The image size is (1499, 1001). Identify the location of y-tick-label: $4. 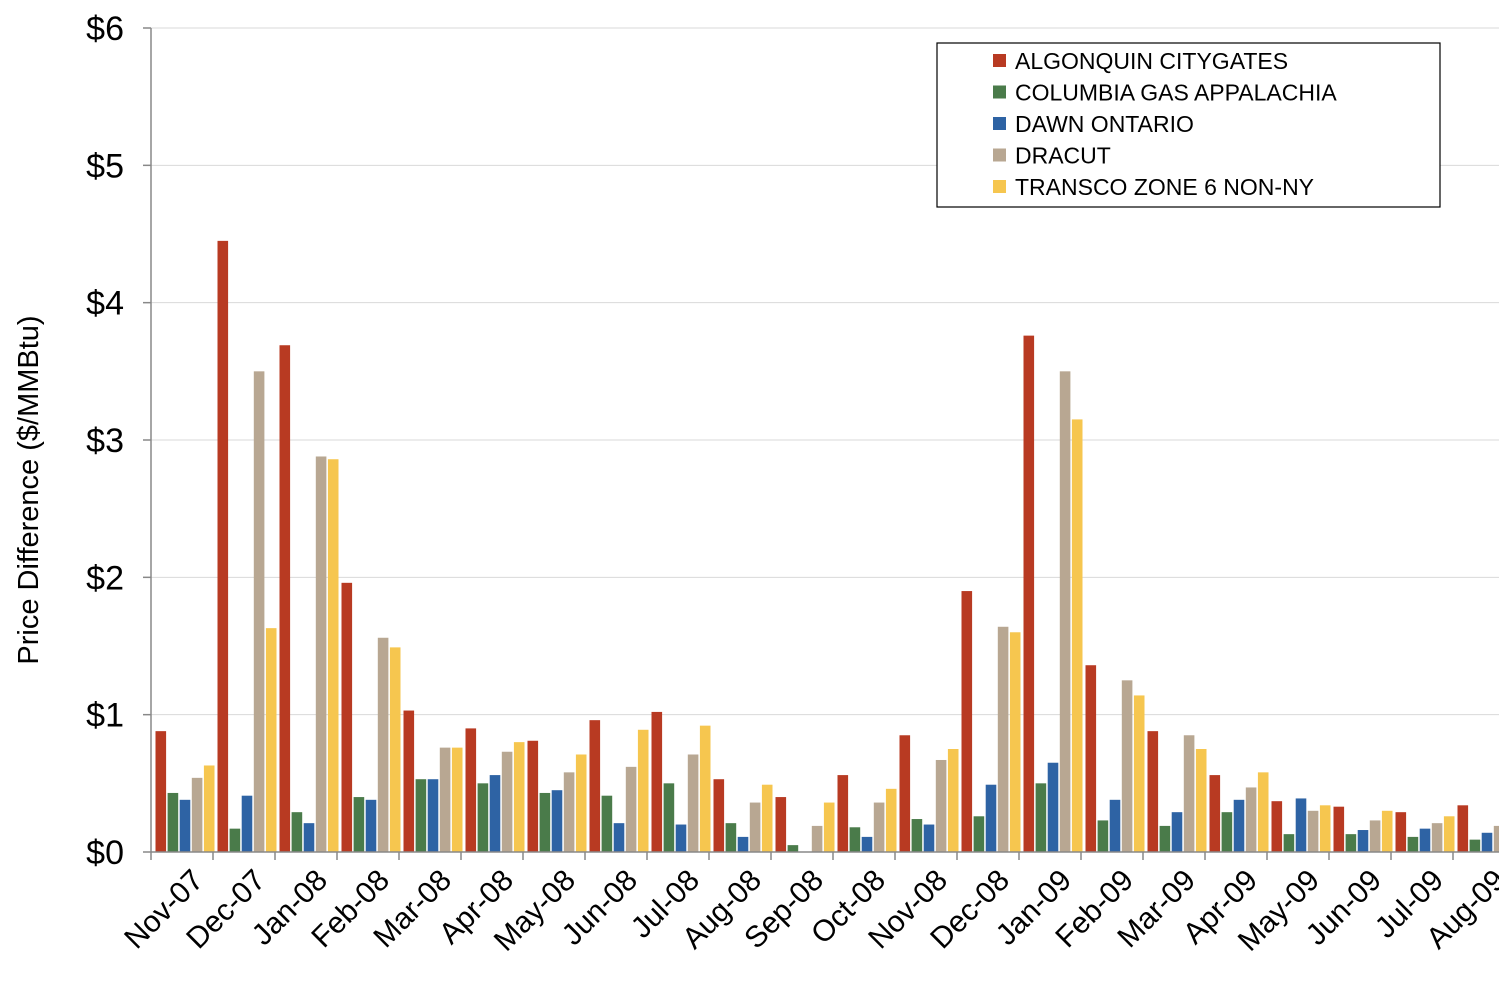
(105, 304).